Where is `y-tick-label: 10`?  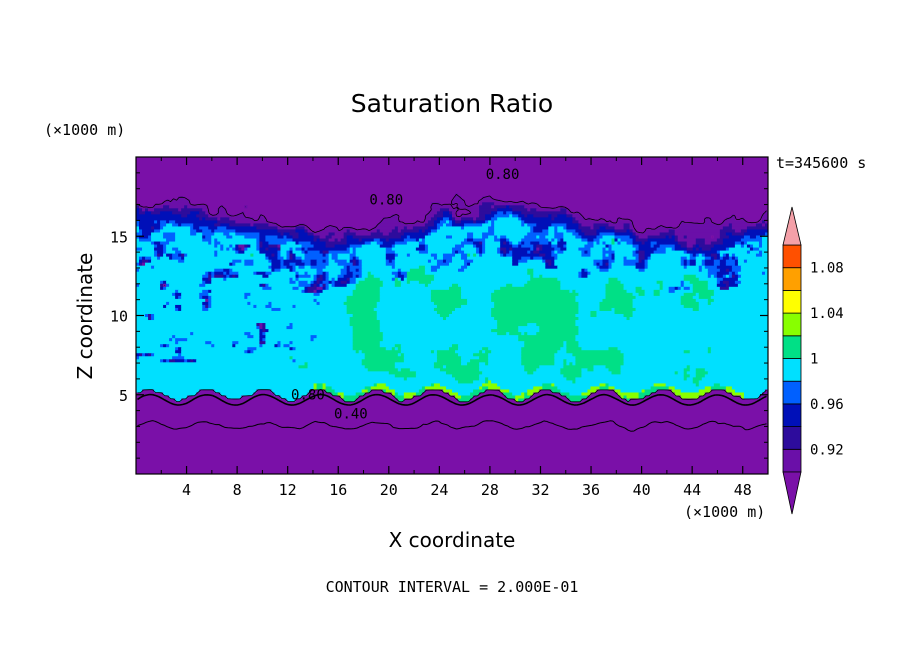
y-tick-label: 10 is located at coordinates (119, 317).